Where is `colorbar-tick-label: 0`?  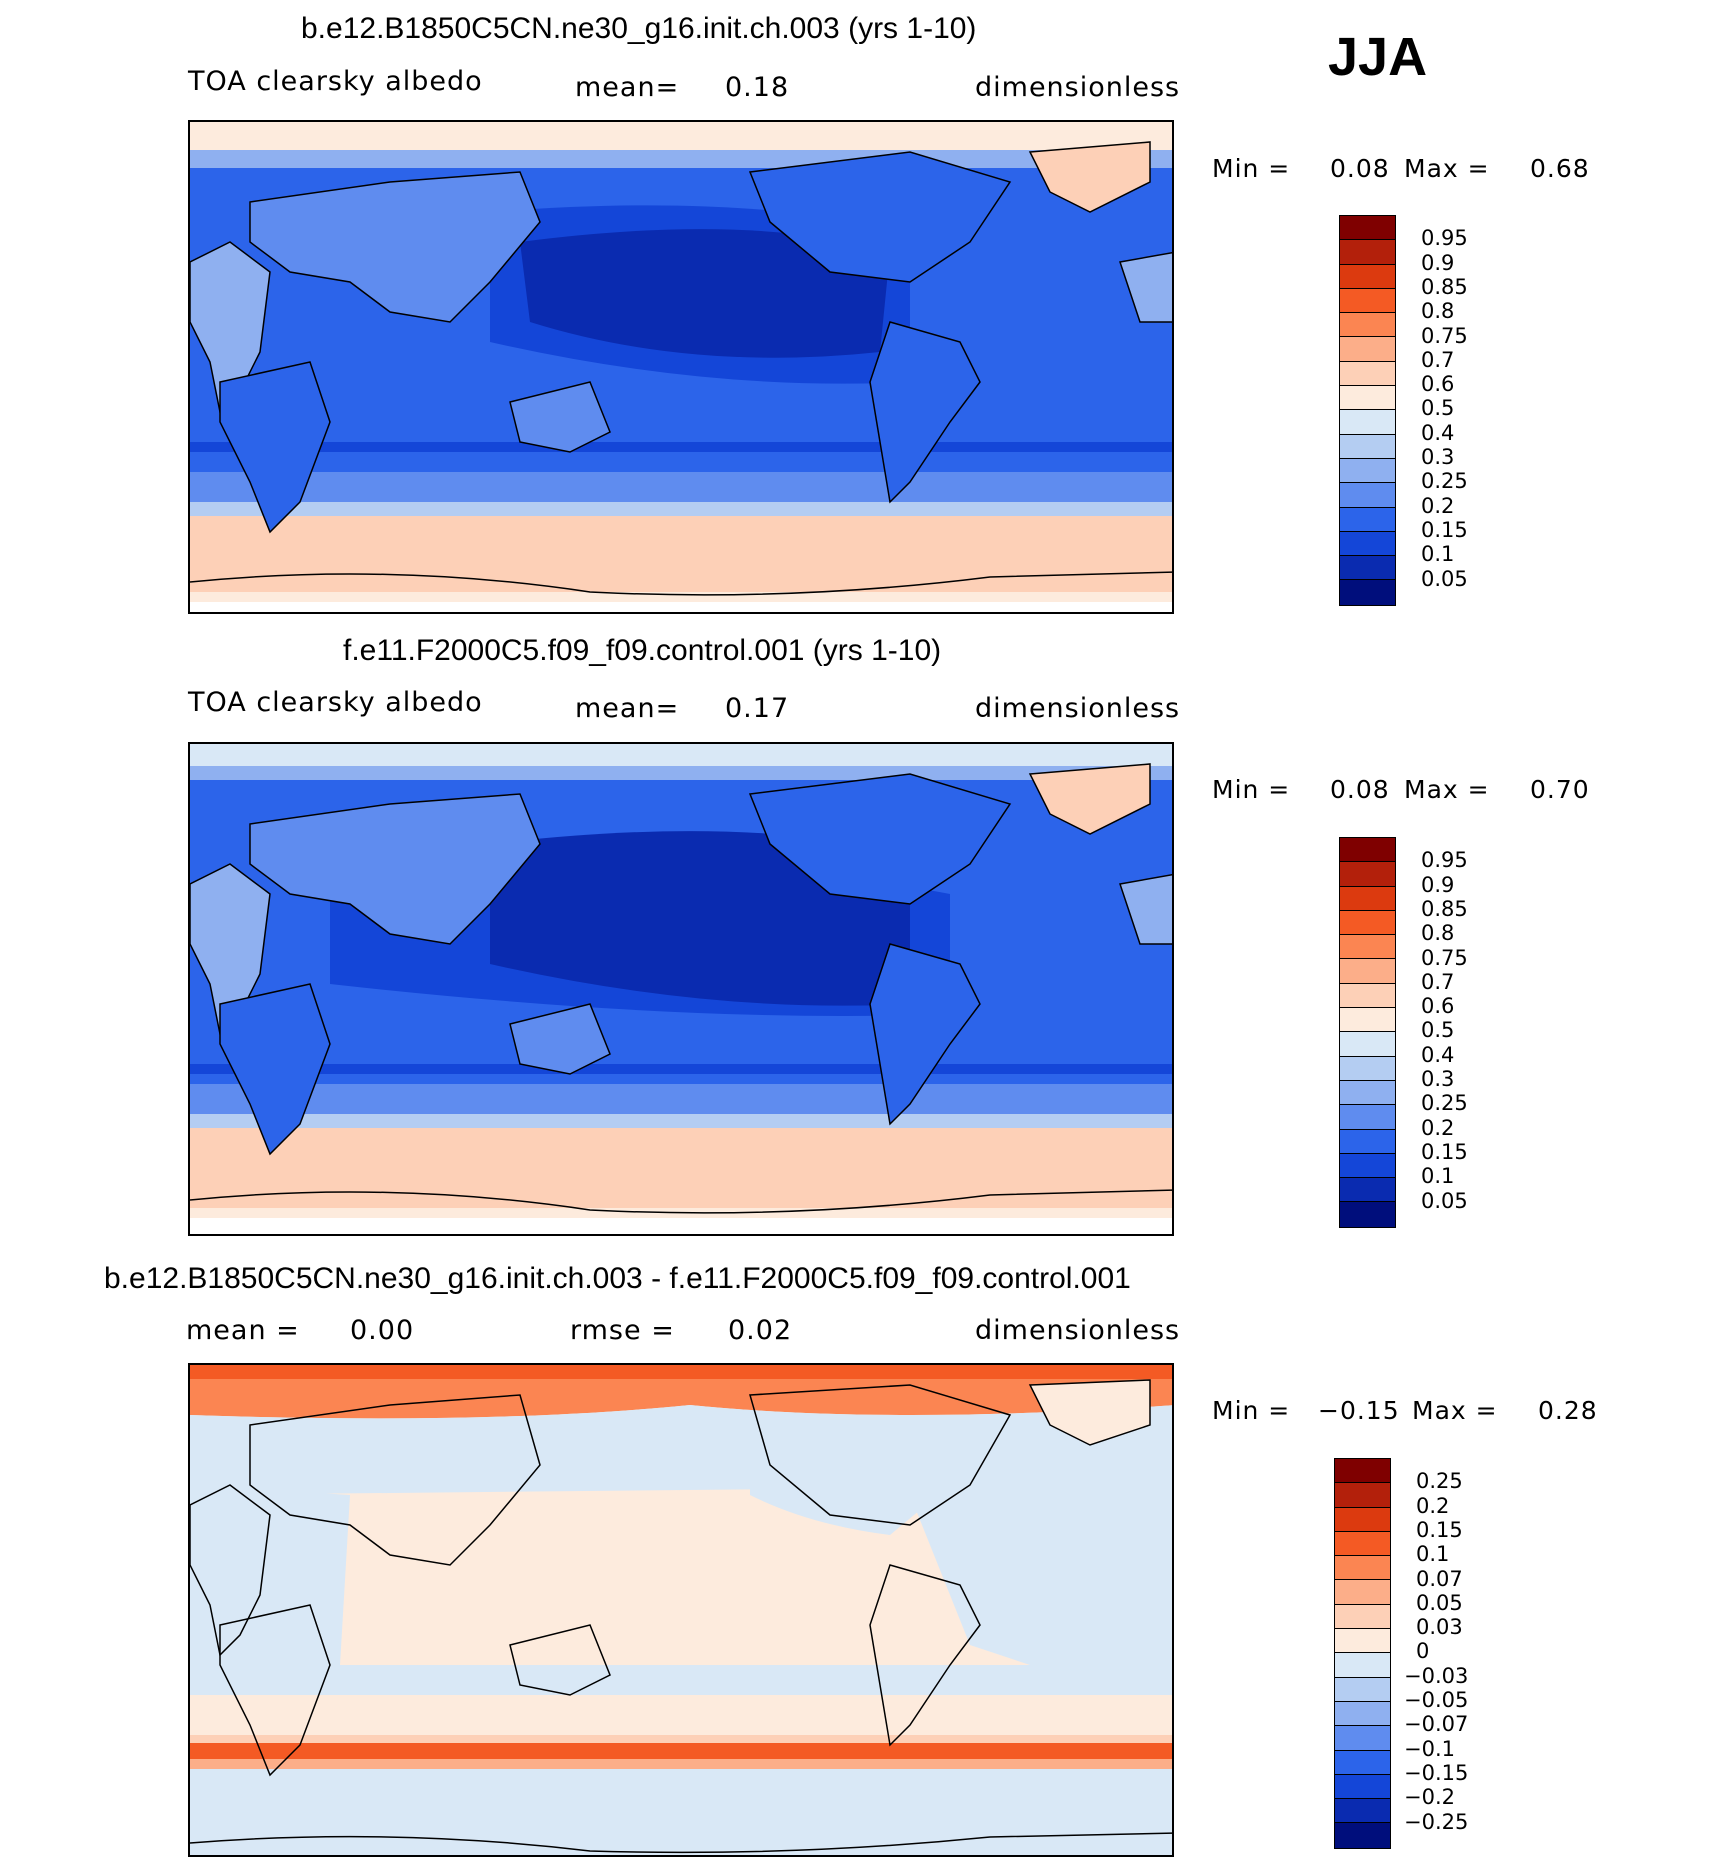 colorbar-tick-label: 0 is located at coordinates (1423, 1651).